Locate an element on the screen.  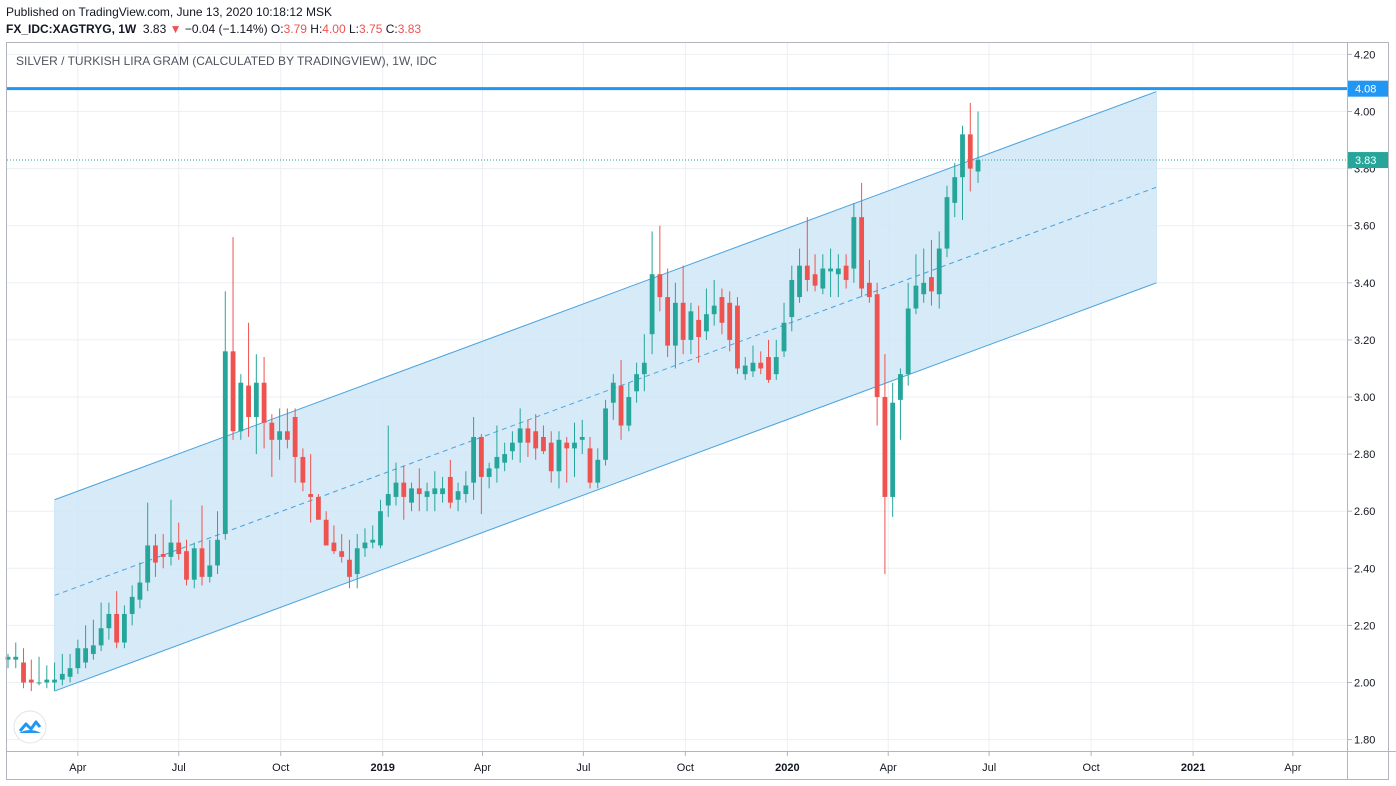
close-label: C: is located at coordinates (391, 29).